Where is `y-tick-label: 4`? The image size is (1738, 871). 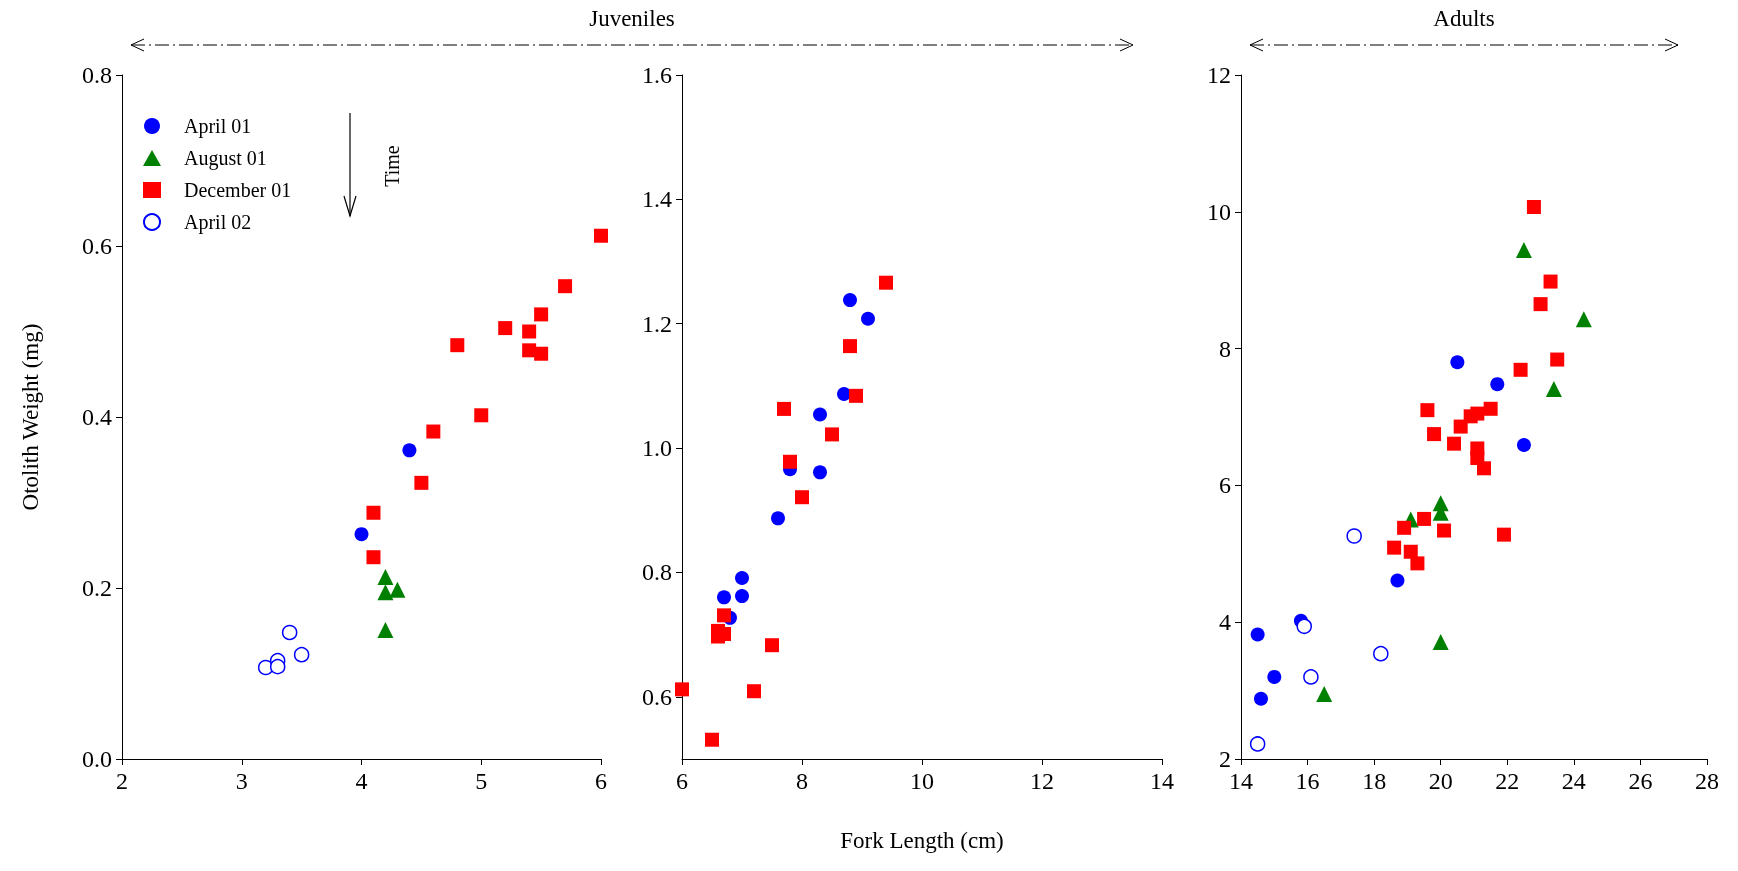 y-tick-label: 4 is located at coordinates (1225, 622).